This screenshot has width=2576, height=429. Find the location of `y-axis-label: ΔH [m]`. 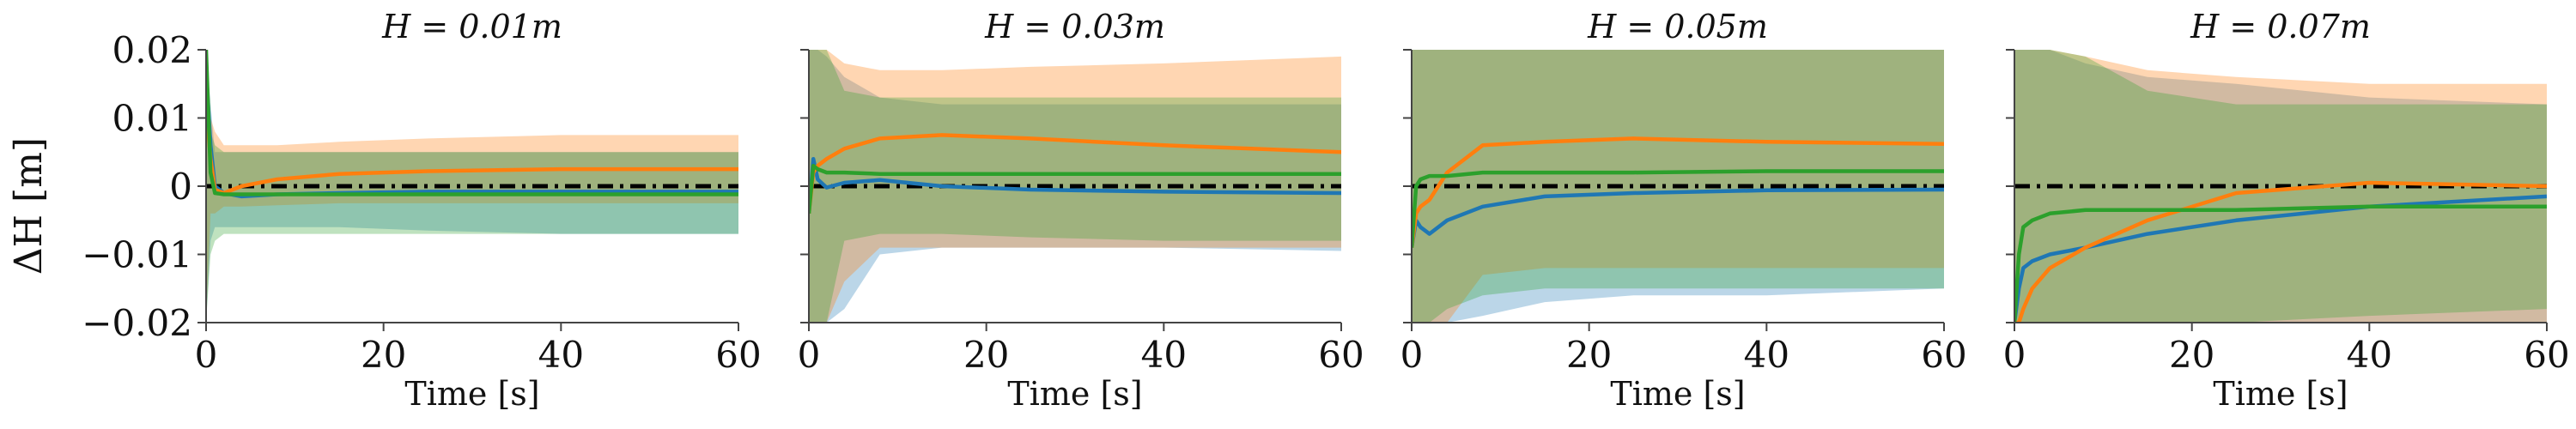

y-axis-label: ΔH [m] is located at coordinates (29, 206).